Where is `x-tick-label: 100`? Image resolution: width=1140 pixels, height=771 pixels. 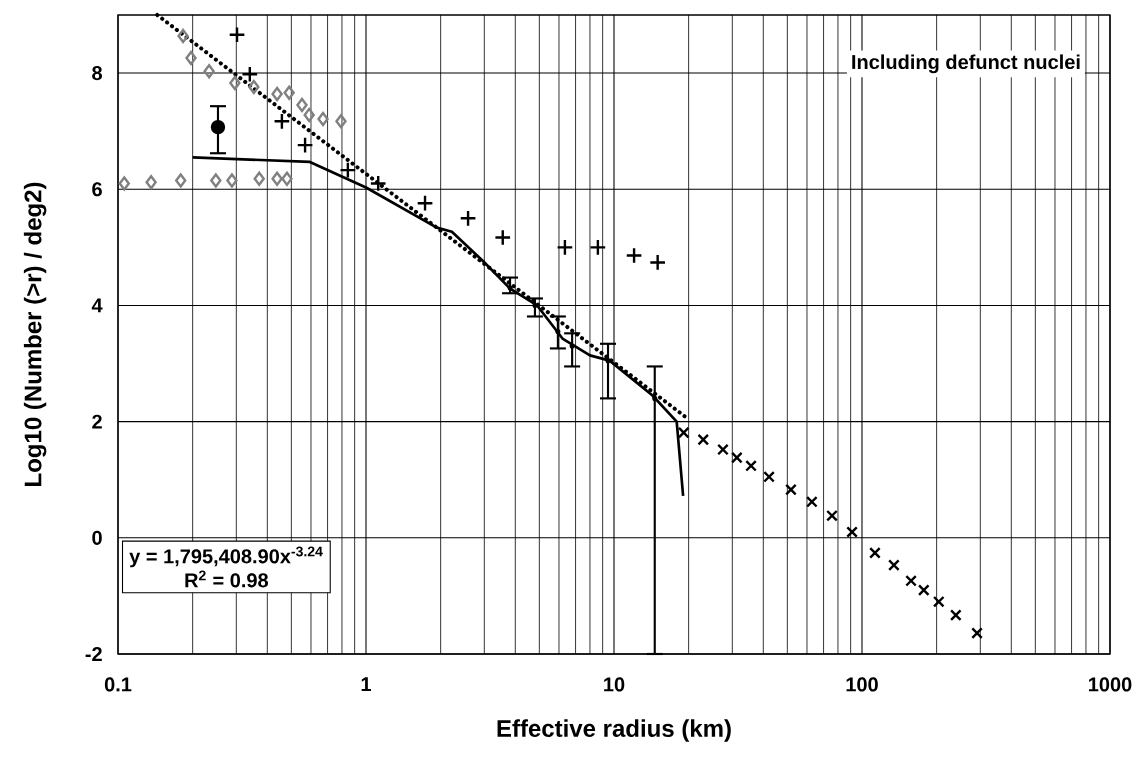
x-tick-label: 100 is located at coordinates (862, 684).